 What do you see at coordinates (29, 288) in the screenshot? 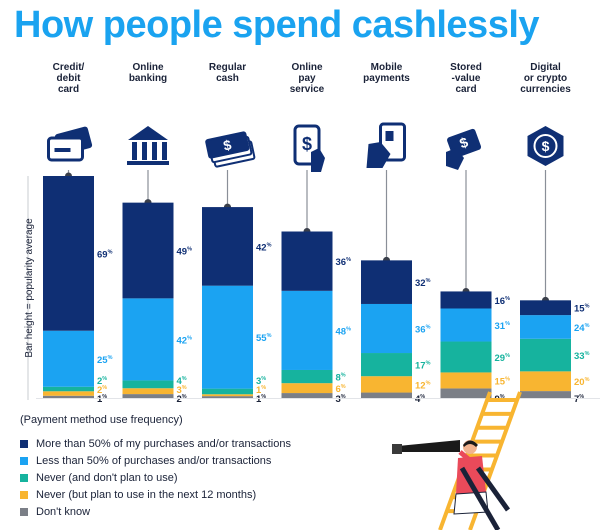
I see `y-axis-label: Bar height = popularity average` at bounding box center [29, 288].